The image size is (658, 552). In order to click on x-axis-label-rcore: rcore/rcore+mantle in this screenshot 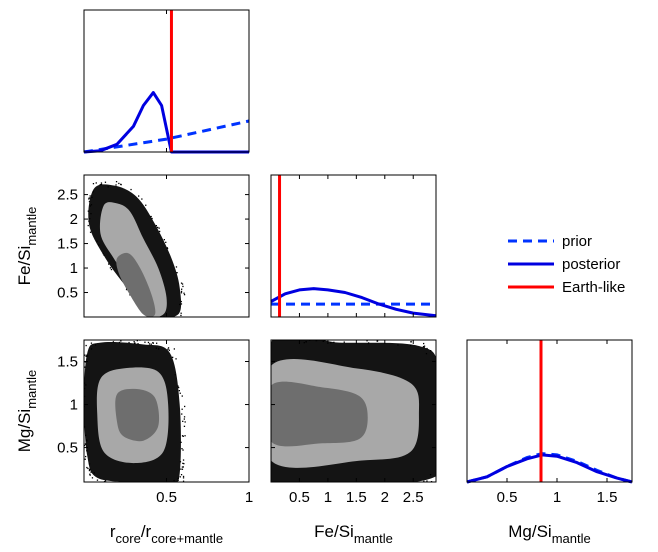, I will do `click(166, 534)`.